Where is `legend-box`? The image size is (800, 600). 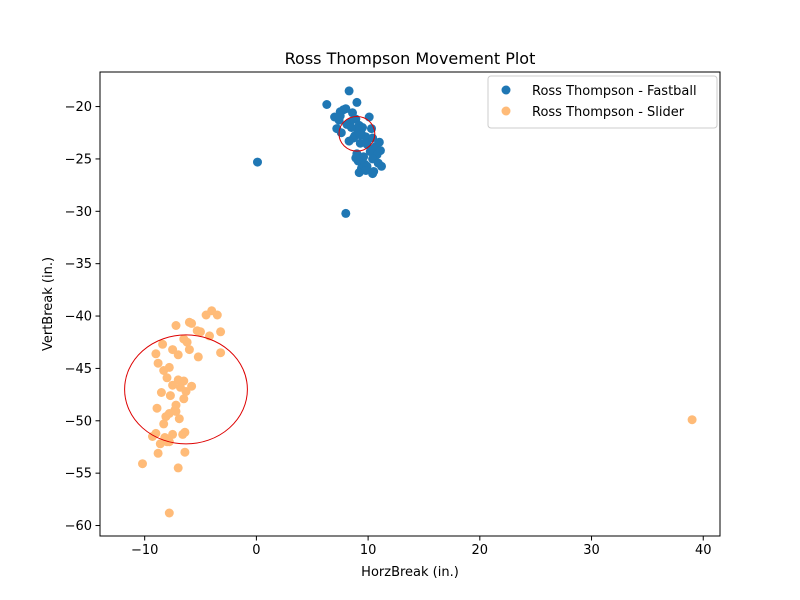 legend-box is located at coordinates (602, 102).